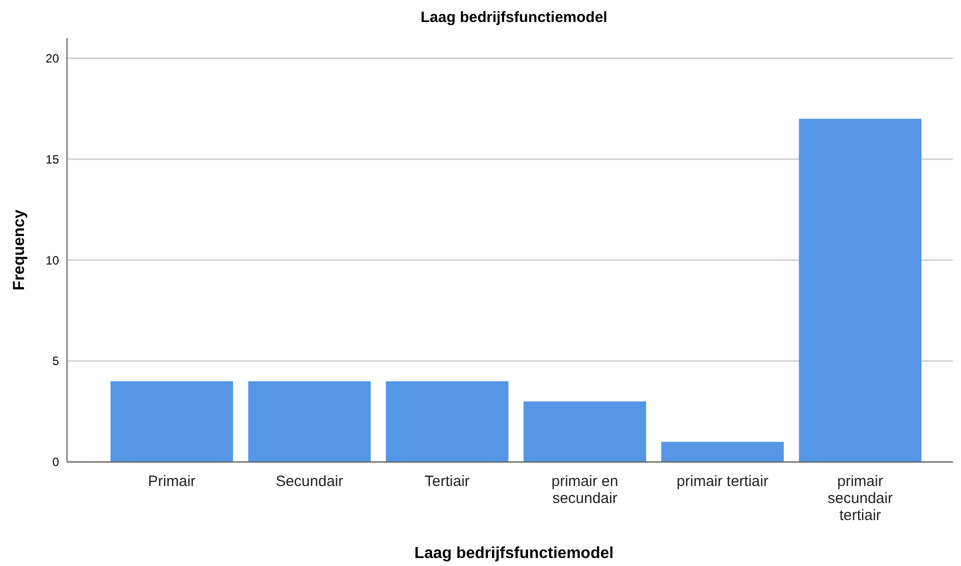 The image size is (961, 566). I want to click on x-tick-label: primair en secundair, so click(584, 490).